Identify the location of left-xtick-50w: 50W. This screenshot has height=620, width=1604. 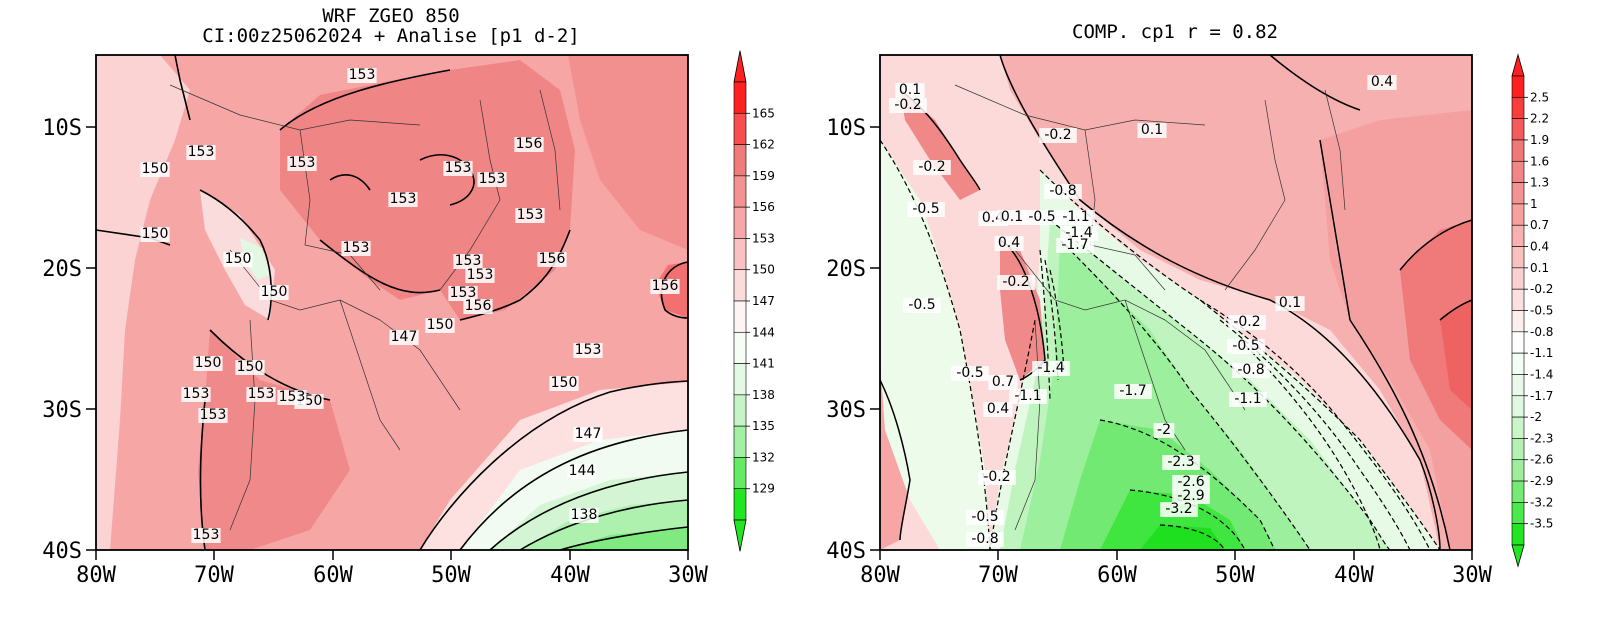
(451, 575).